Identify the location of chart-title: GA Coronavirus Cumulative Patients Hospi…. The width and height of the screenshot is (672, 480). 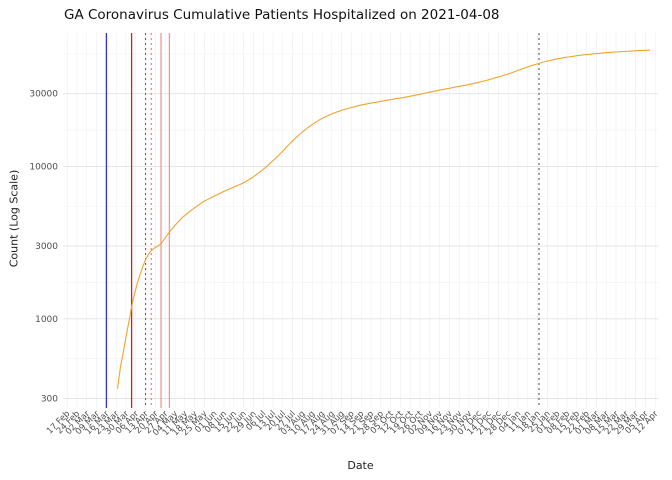
(282, 15).